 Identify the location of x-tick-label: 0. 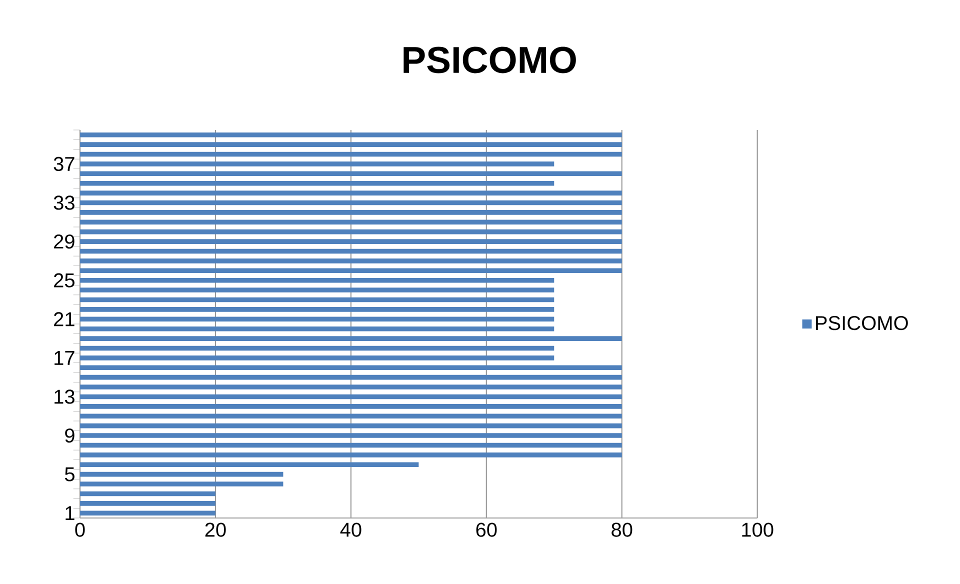
(80, 529).